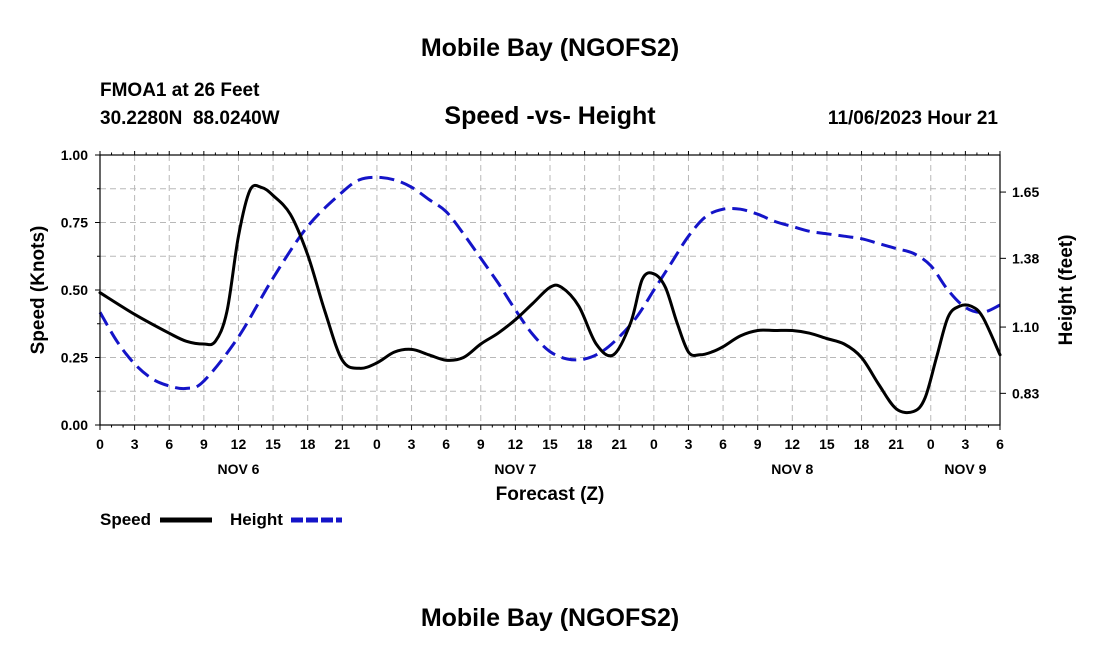  I want to click on run-time: 11/06/2023 Hour 21, so click(913, 118).